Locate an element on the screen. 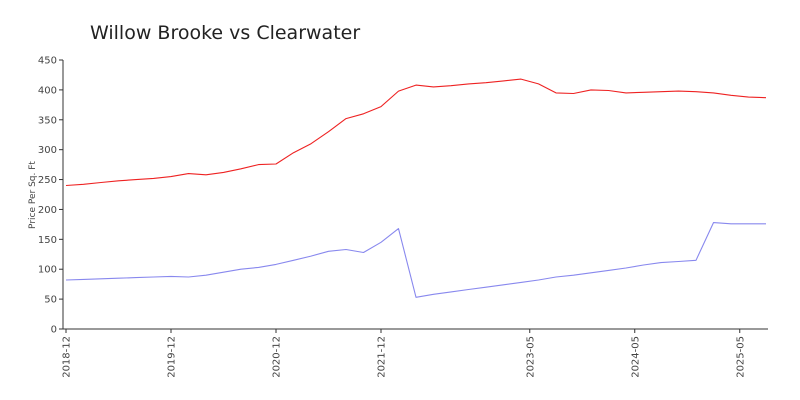 The width and height of the screenshot is (800, 400). x-tick-label: 2021-12 is located at coordinates (382, 357).